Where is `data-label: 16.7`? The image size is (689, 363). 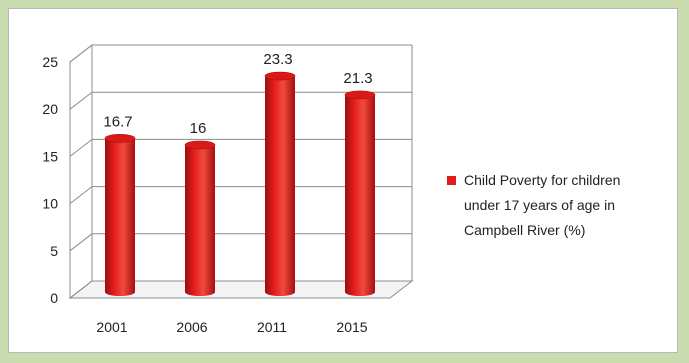 data-label: 16.7 is located at coordinates (117, 121).